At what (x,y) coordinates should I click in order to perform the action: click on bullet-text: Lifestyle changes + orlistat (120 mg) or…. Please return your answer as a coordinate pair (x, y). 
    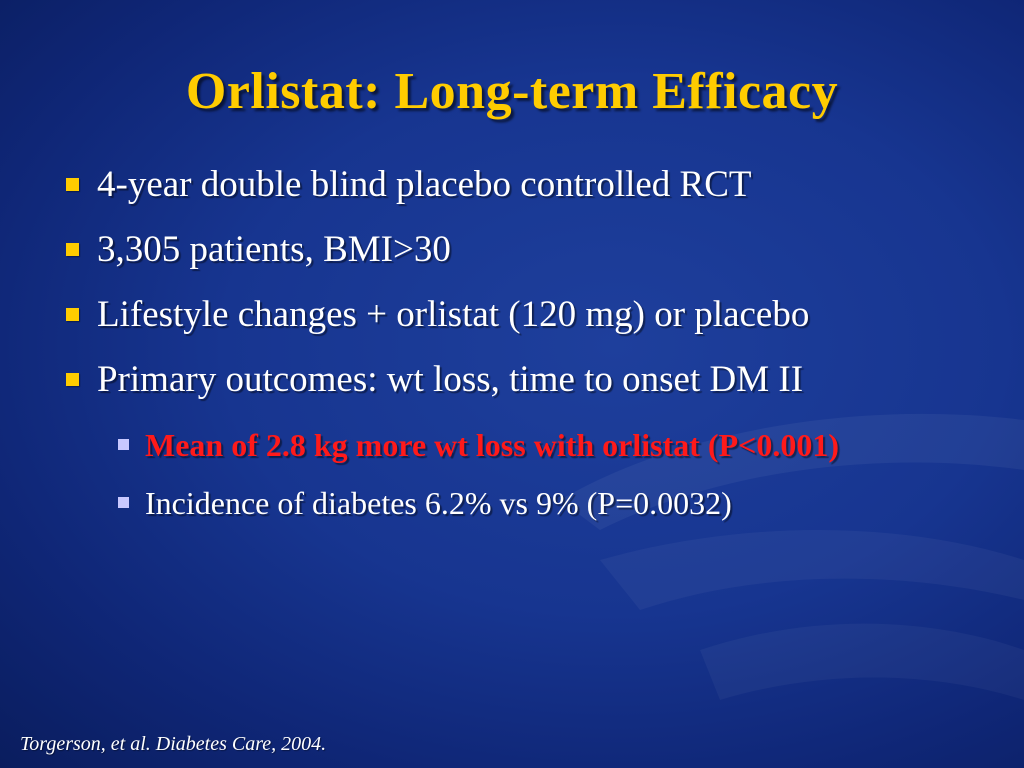
    Looking at the image, I should click on (453, 314).